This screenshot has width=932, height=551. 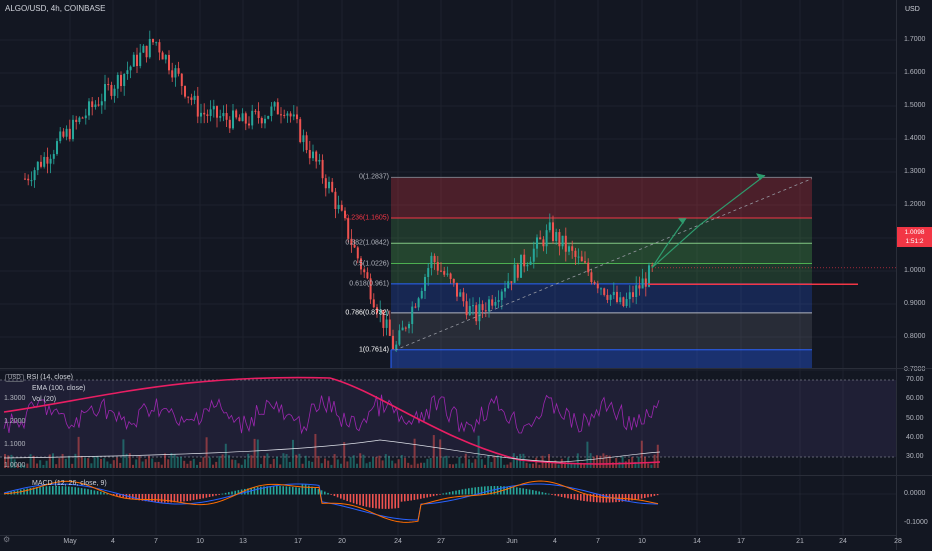 I want to click on time-axis, so click(x=448, y=543).